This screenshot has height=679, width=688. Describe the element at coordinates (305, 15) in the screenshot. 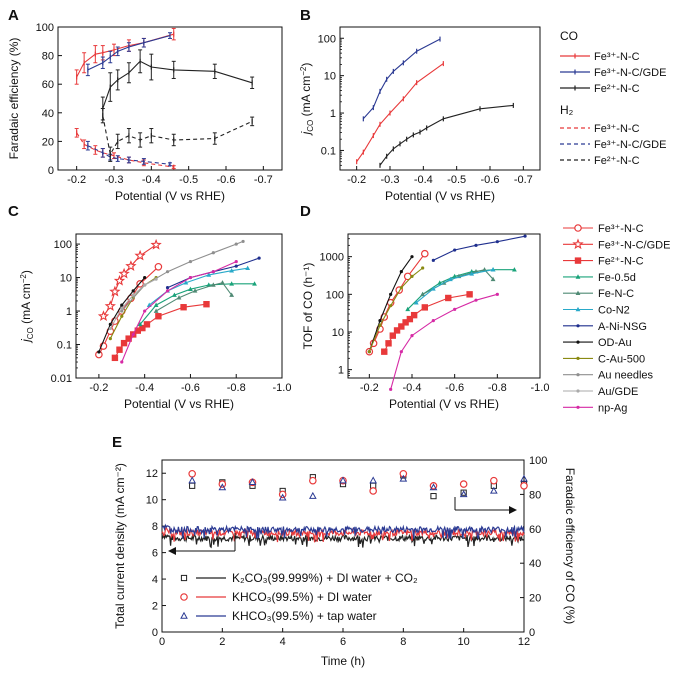

I see `panel-label-b: B` at that location.